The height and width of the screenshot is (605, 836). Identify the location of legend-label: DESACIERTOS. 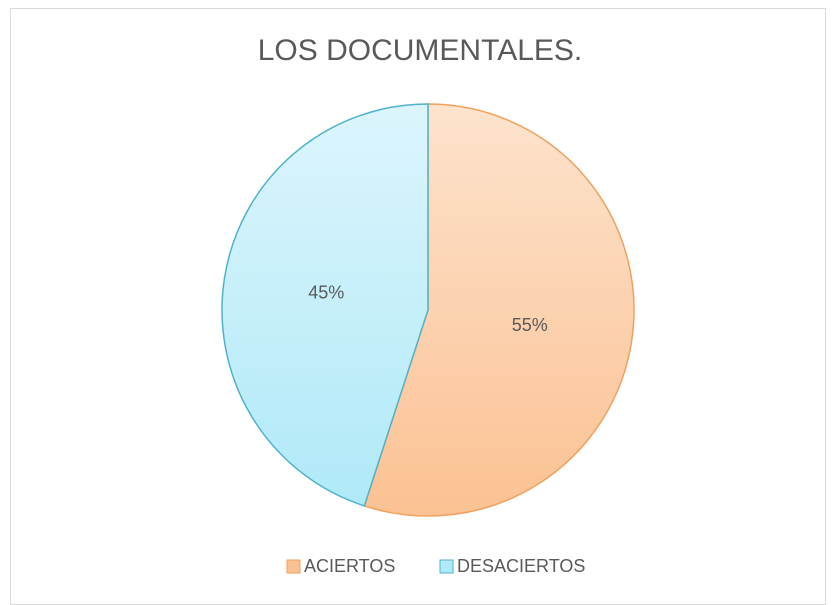
(521, 566).